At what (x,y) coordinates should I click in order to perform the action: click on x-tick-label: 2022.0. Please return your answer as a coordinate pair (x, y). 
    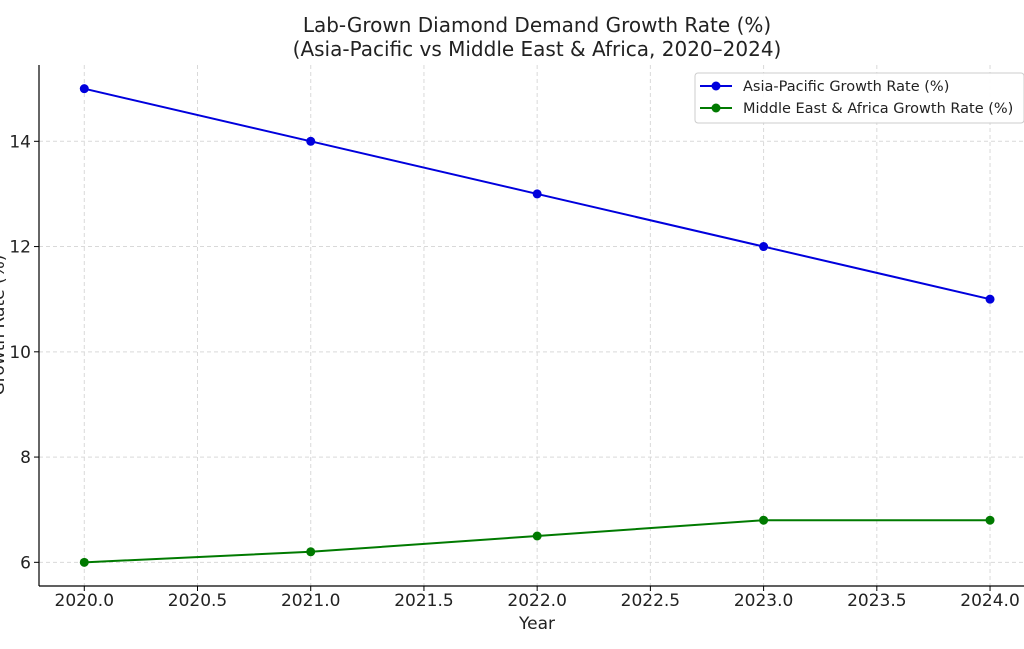
    Looking at the image, I should click on (536, 601).